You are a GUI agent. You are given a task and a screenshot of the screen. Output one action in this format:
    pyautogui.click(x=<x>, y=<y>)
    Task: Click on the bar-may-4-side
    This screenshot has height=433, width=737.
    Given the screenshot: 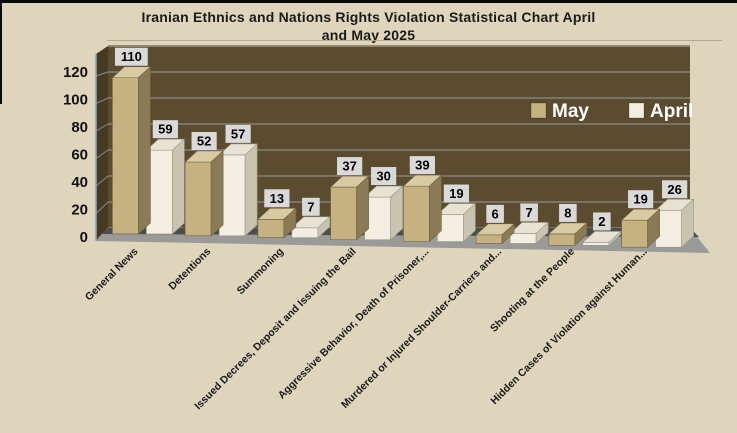 What is the action you would take?
    pyautogui.click(x=435, y=208)
    